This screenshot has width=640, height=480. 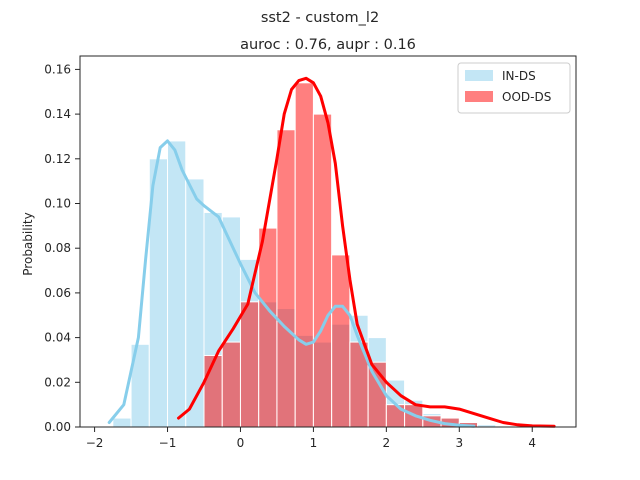 What do you see at coordinates (57, 204) in the screenshot?
I see `y-tick-label: 0.10` at bounding box center [57, 204].